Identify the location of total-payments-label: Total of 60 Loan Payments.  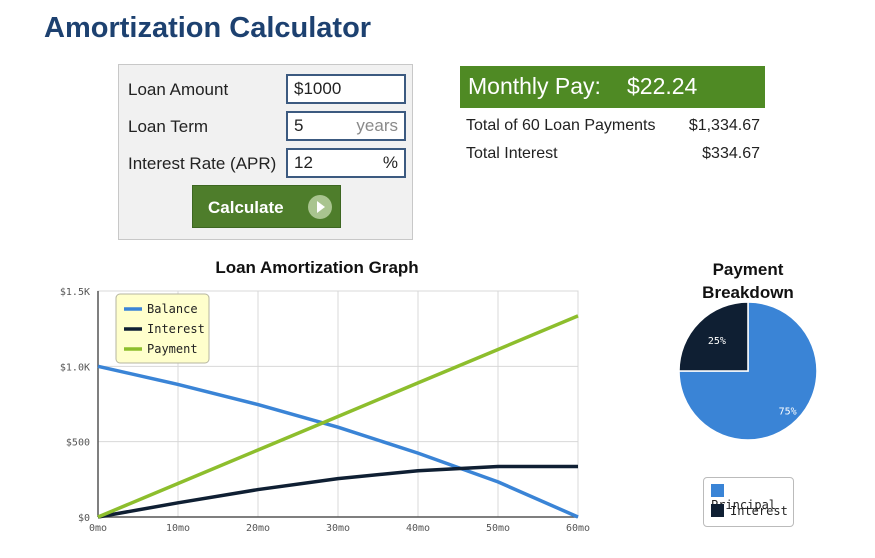
(561, 125).